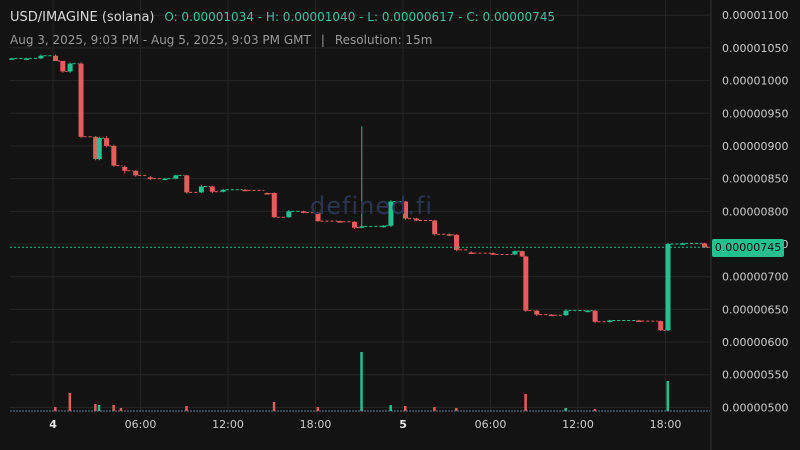 The width and height of the screenshot is (800, 450). Describe the element at coordinates (755, 15) in the screenshot. I see `y-tick-label: 0.00001100` at that location.